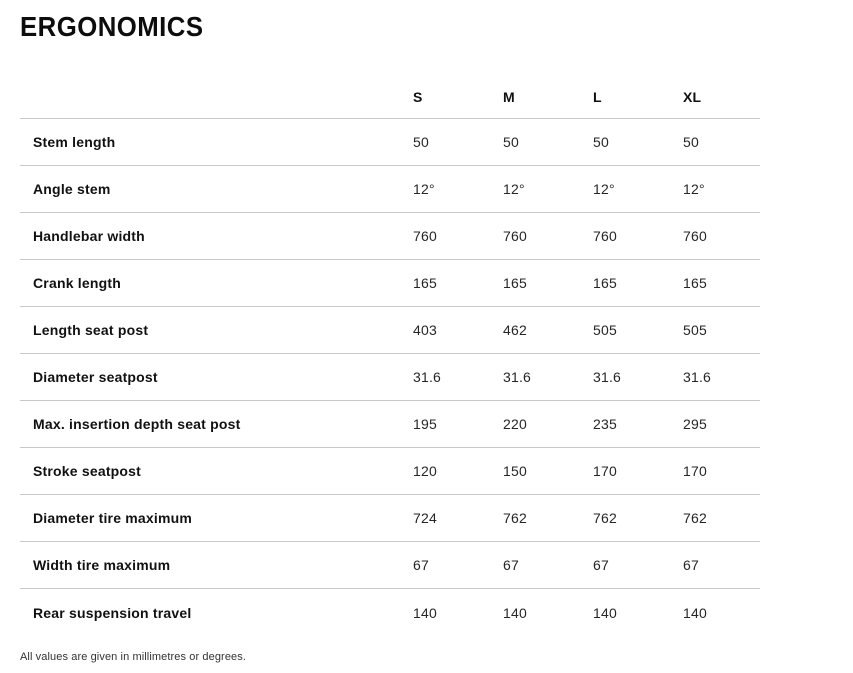 This screenshot has height=673, width=853. I want to click on table-header-row: S M L XL, so click(390, 97).